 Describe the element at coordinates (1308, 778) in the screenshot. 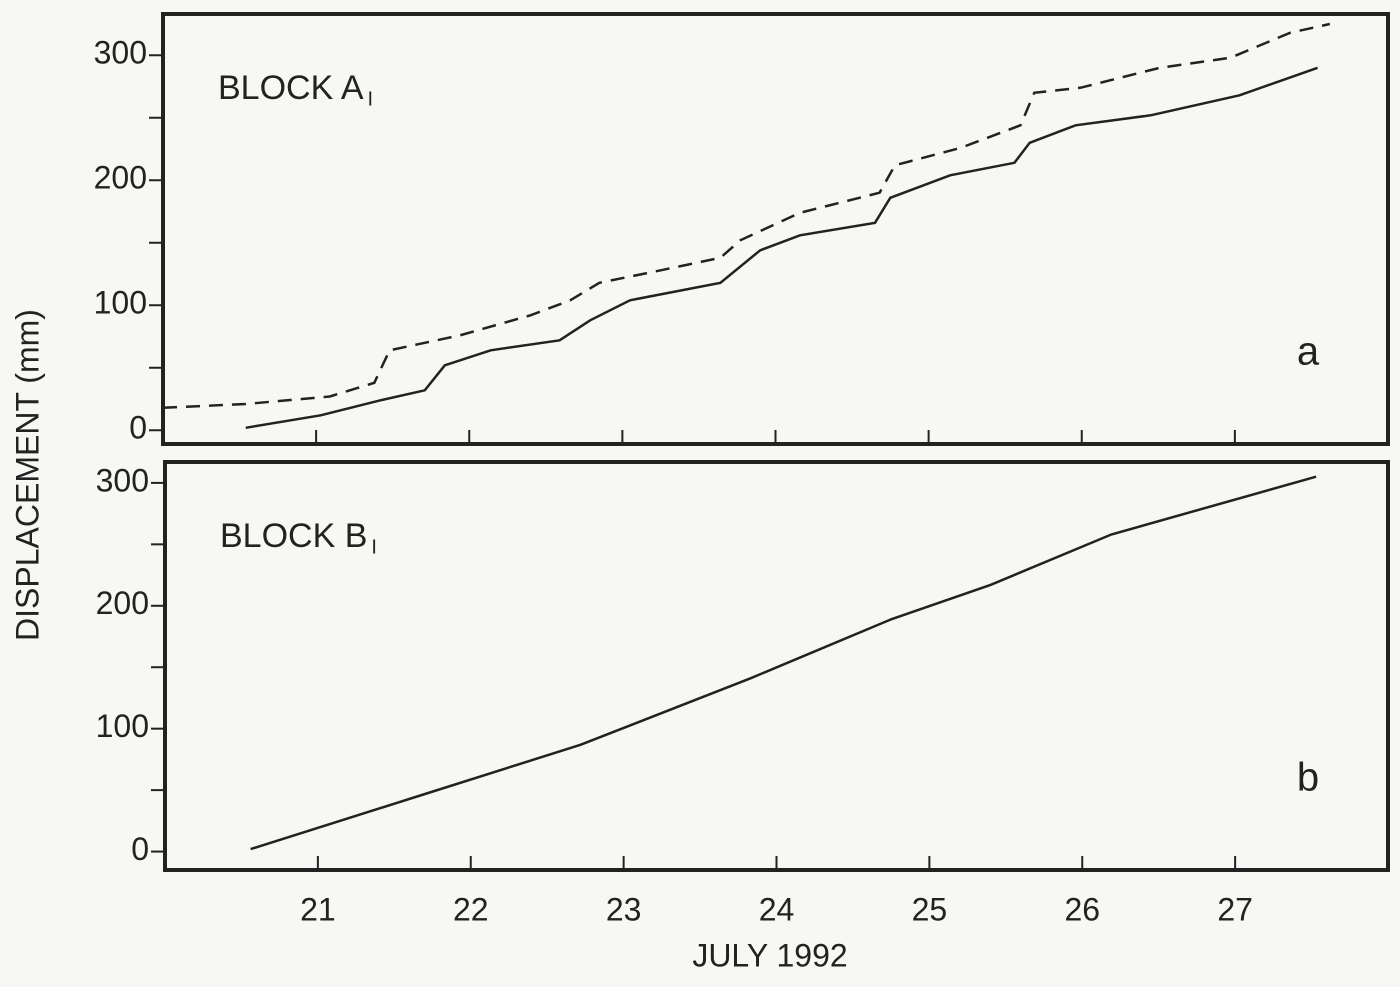

I see `panel-label: b` at that location.